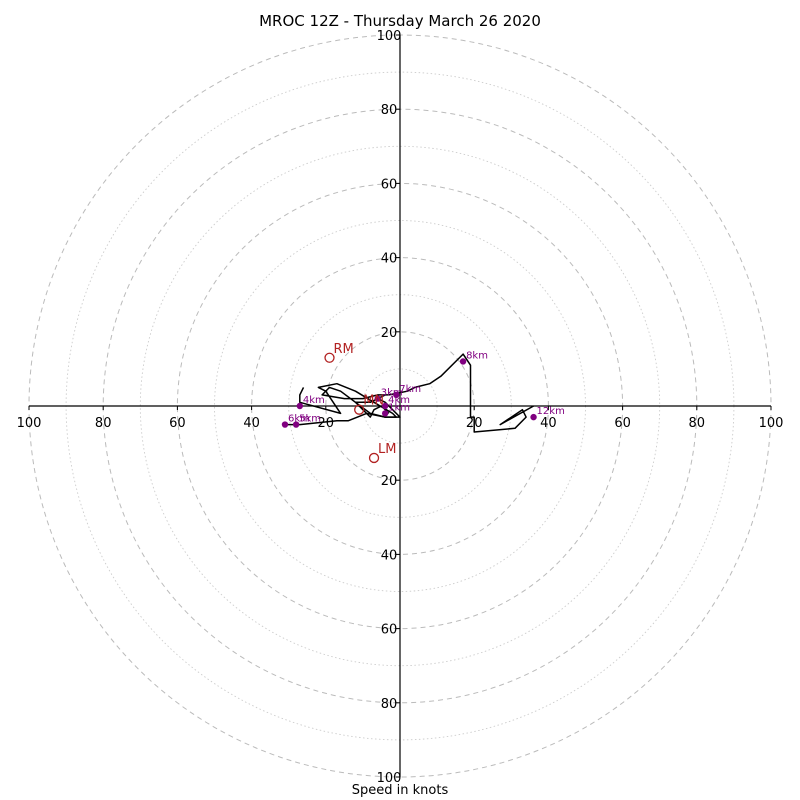 The image size is (800, 800). Describe the element at coordinates (427, 393) in the screenshot. I see `hodograph-trace` at that location.